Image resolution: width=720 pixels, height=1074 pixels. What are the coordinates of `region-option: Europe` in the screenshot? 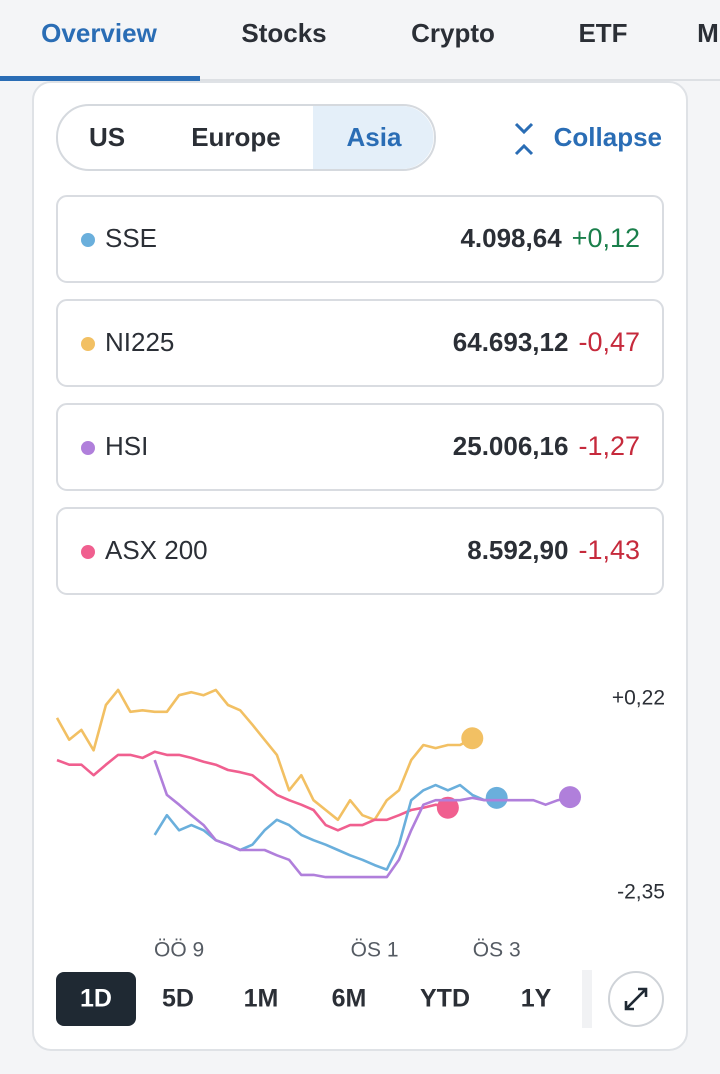 It's located at (236, 137).